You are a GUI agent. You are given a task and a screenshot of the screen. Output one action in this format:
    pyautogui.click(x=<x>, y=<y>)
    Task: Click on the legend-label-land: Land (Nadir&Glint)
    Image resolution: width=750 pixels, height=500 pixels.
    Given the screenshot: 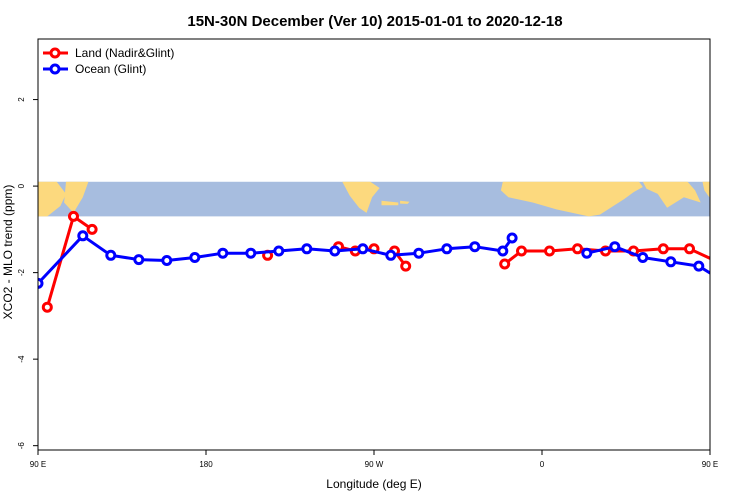 What is the action you would take?
    pyautogui.click(x=124, y=53)
    